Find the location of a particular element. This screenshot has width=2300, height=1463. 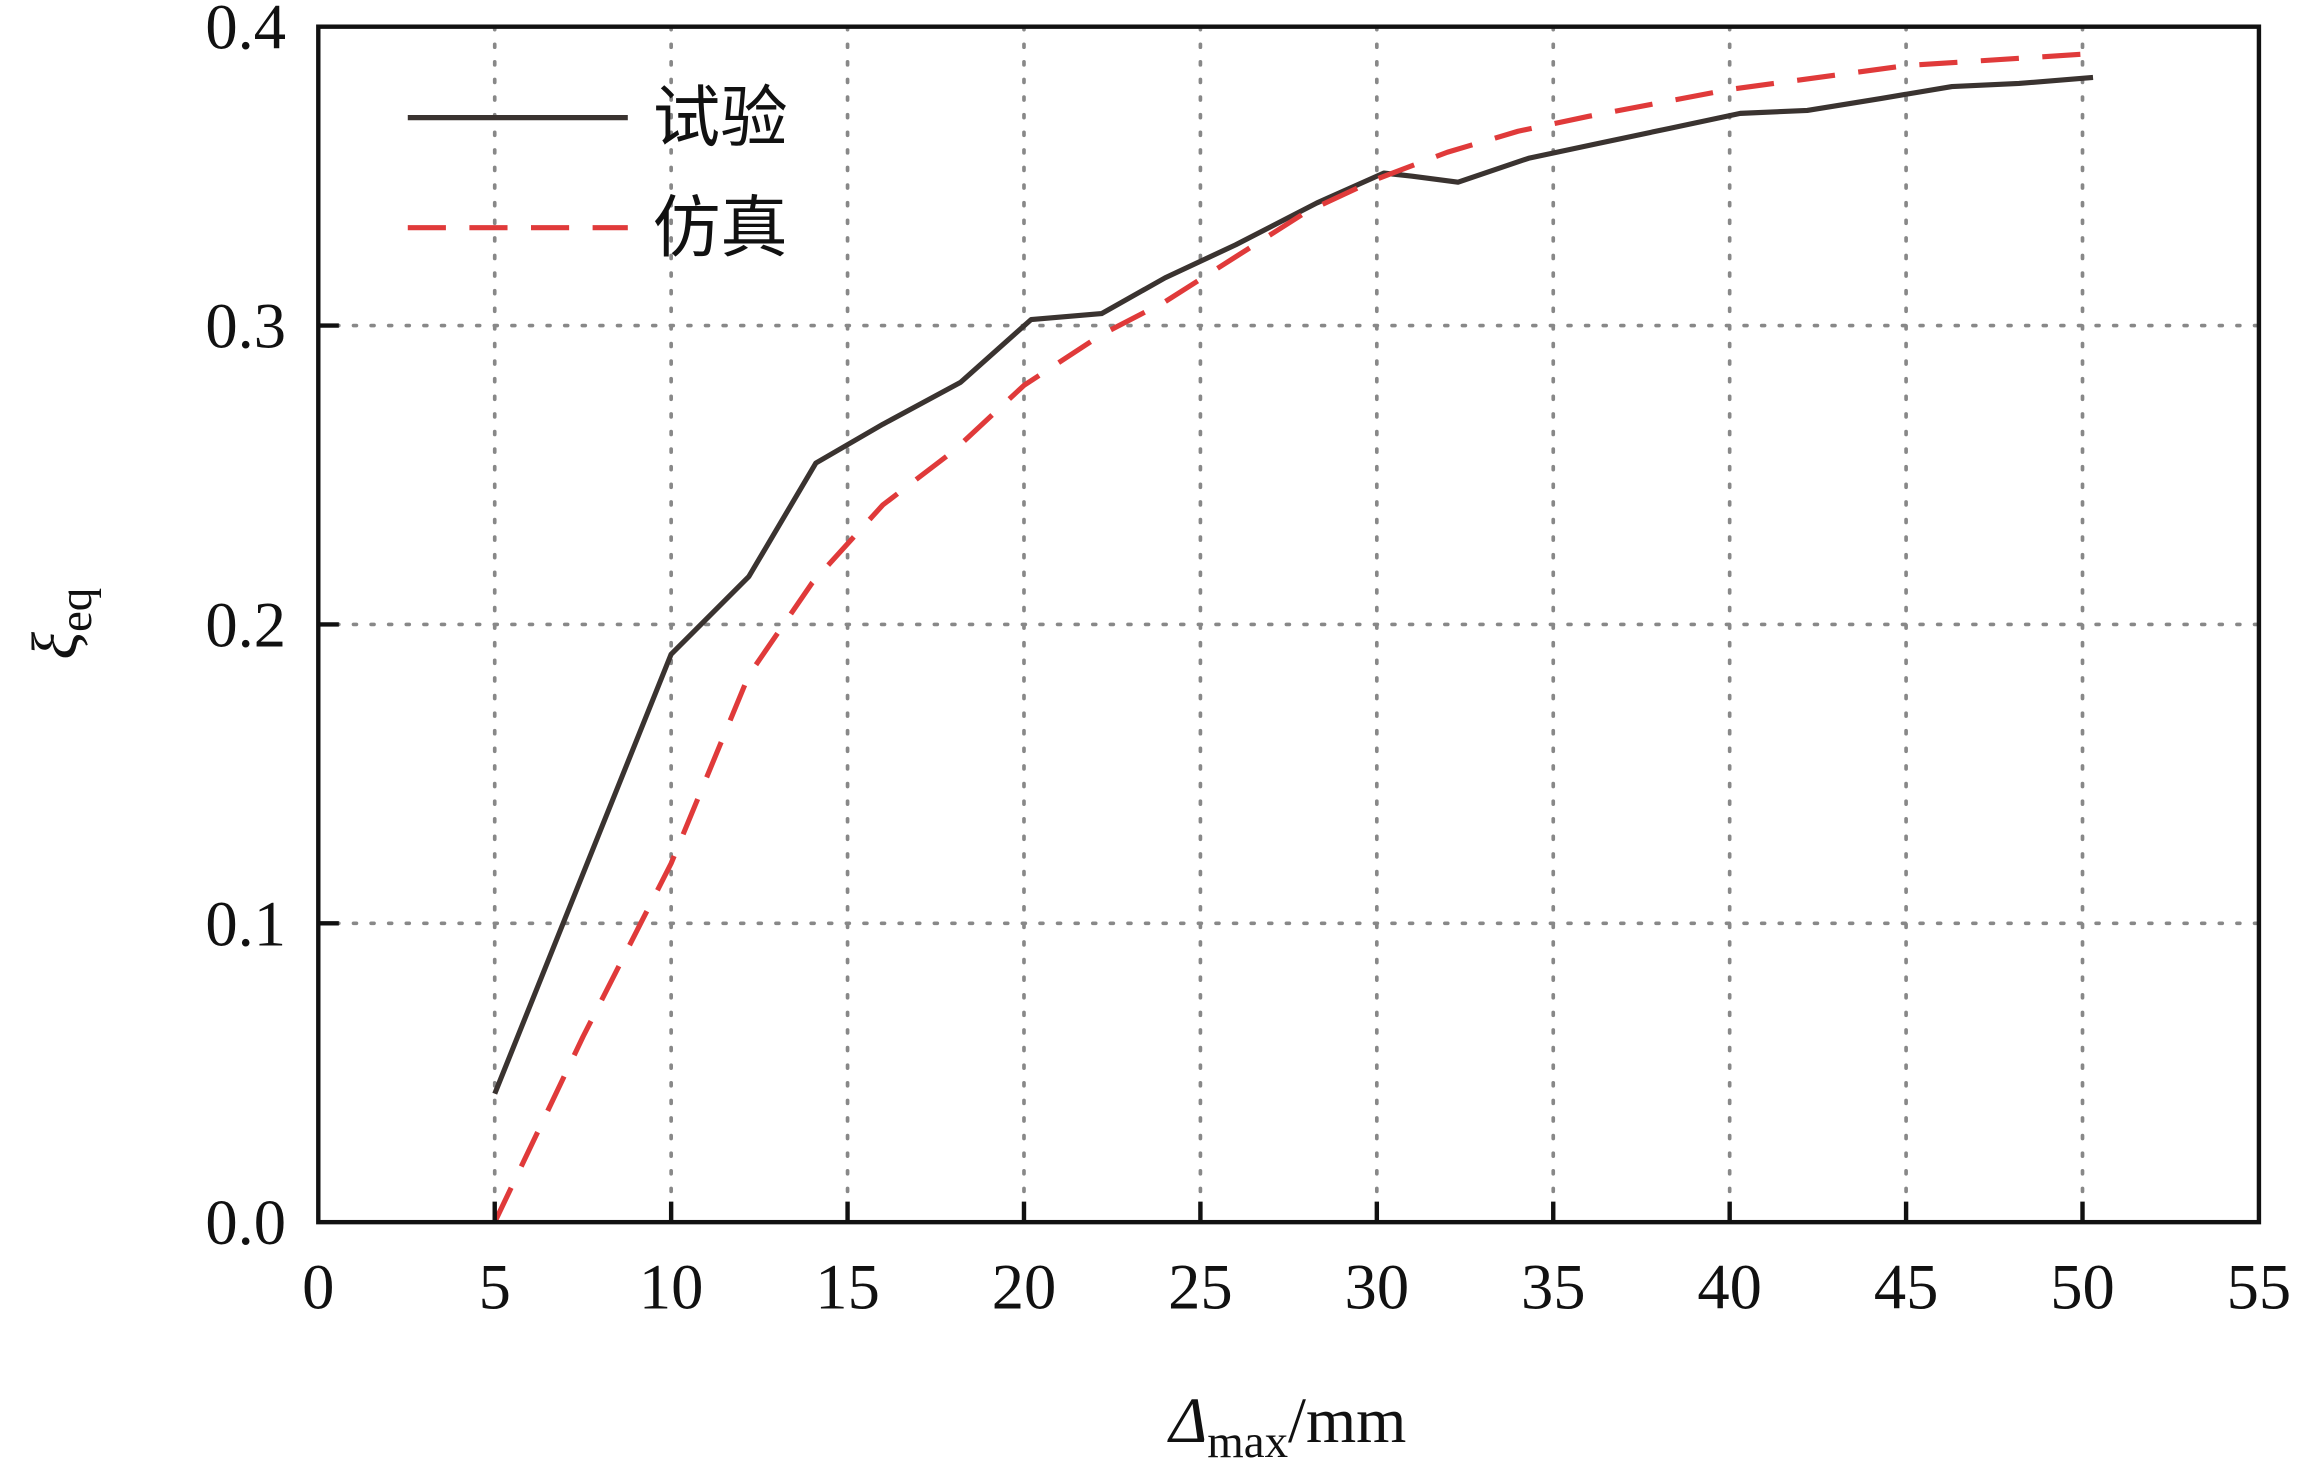

x-tick-label: 20 is located at coordinates (1024, 1287).